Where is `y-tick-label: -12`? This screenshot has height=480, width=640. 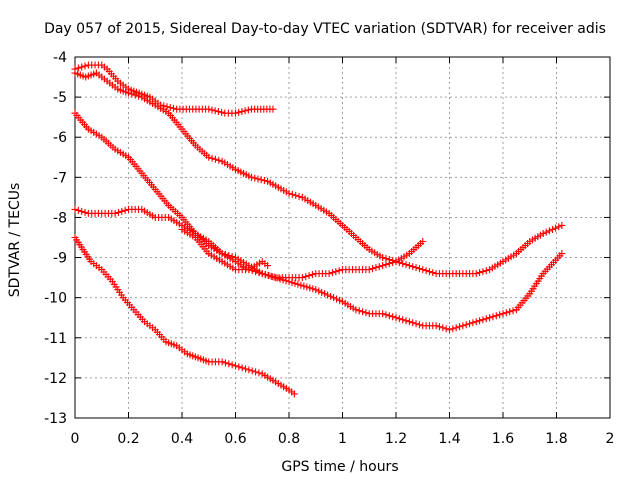
y-tick-label: -12 is located at coordinates (55, 379).